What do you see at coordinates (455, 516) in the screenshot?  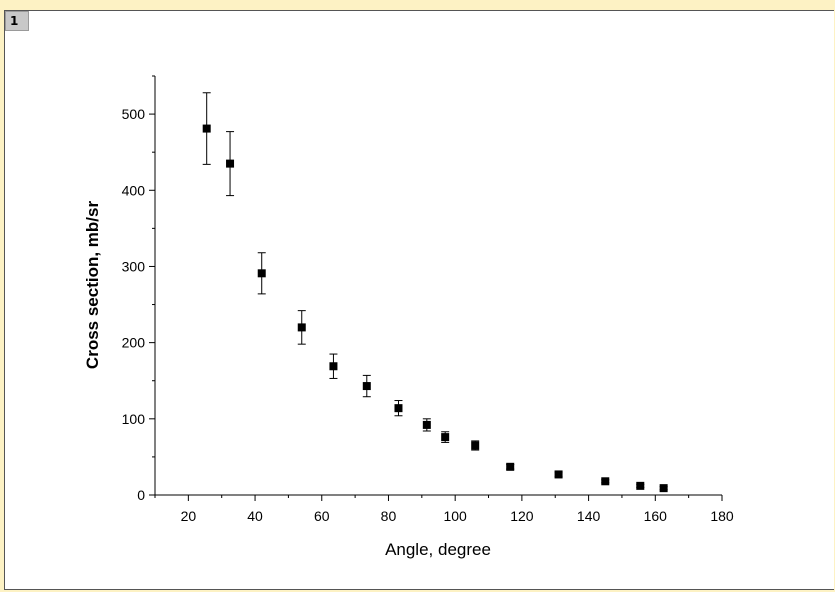 I see `x-tick-label: 100` at bounding box center [455, 516].